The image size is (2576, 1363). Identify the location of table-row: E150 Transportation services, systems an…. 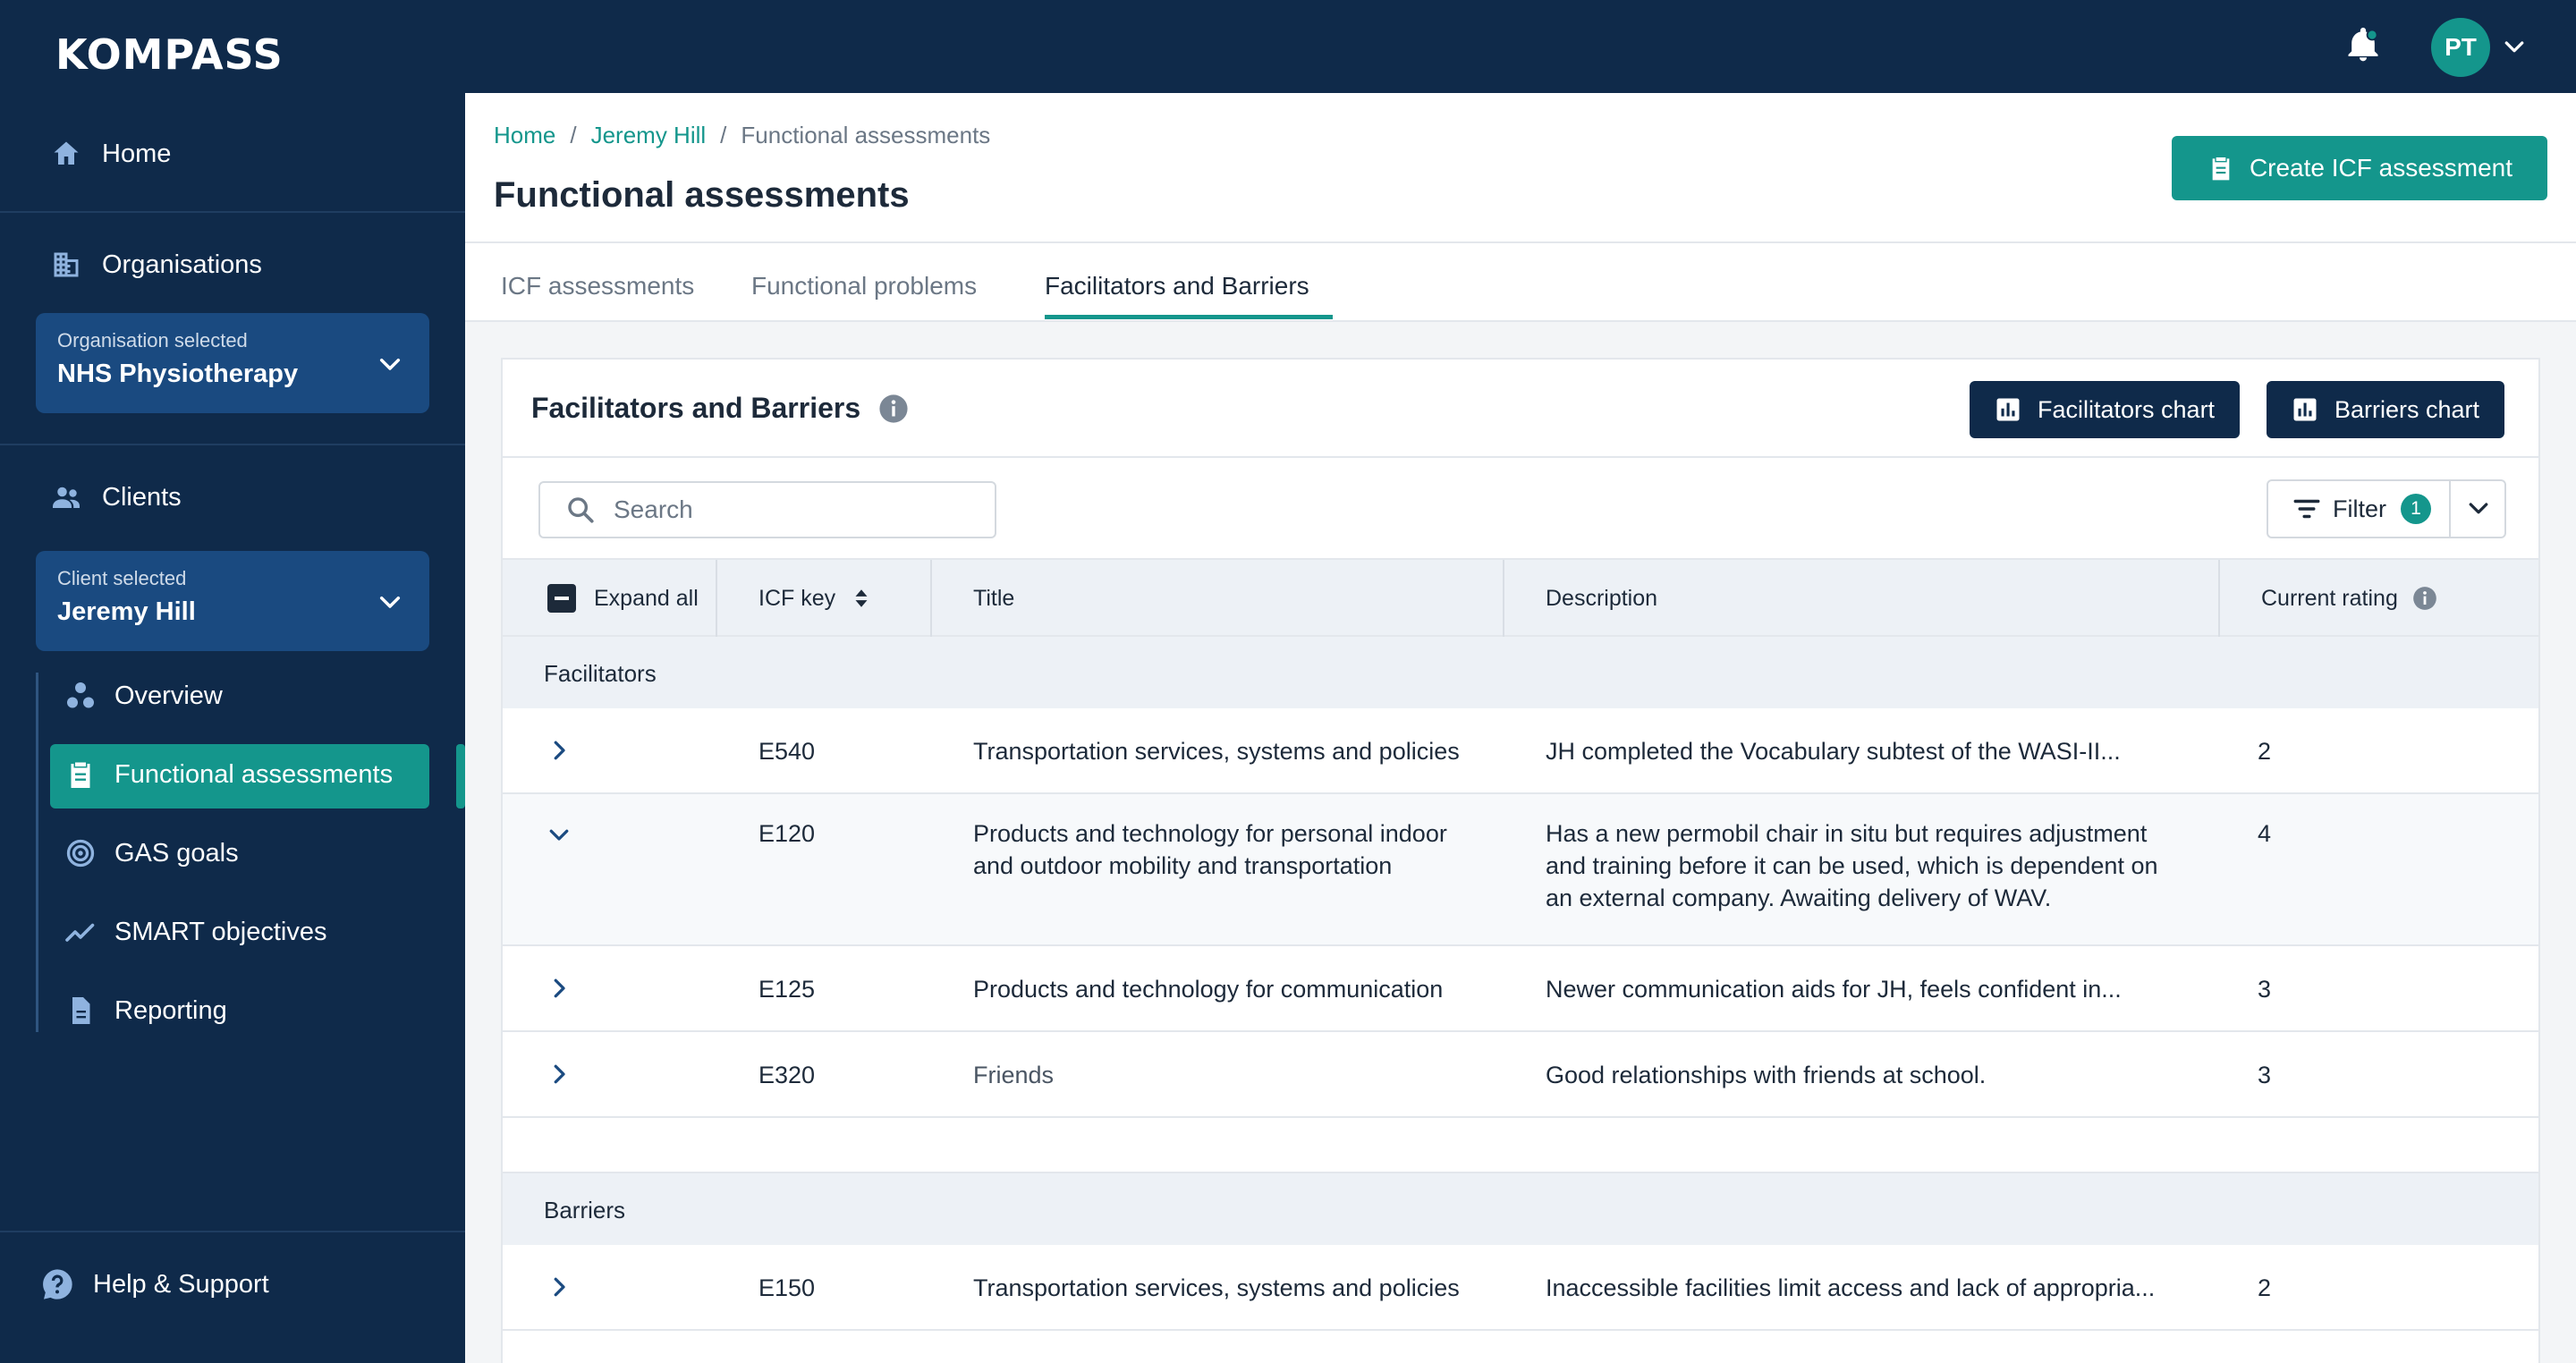
(1520, 1288).